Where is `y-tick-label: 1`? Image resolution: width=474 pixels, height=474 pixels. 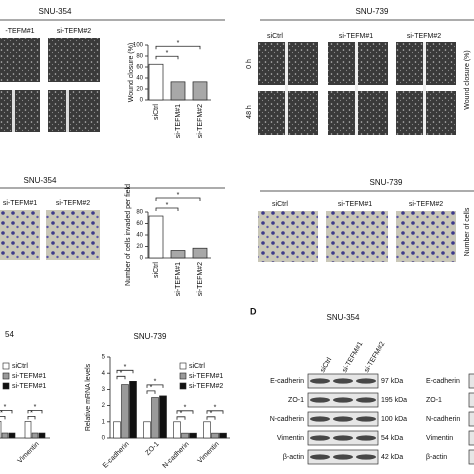
y-tick-label: 1 is located at coordinates (104, 422).